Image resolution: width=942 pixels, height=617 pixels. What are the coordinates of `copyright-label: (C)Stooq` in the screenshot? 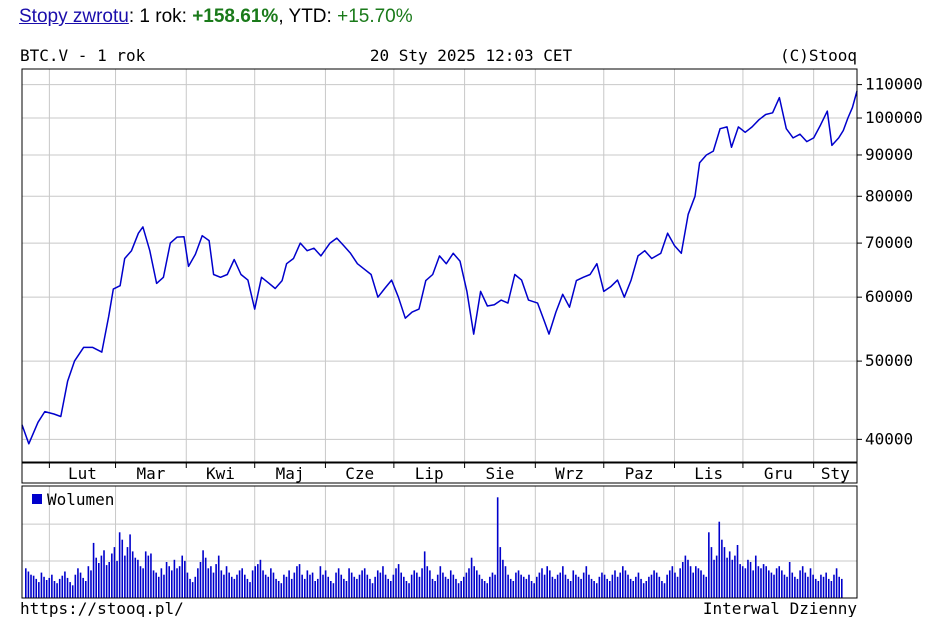 It's located at (818, 55).